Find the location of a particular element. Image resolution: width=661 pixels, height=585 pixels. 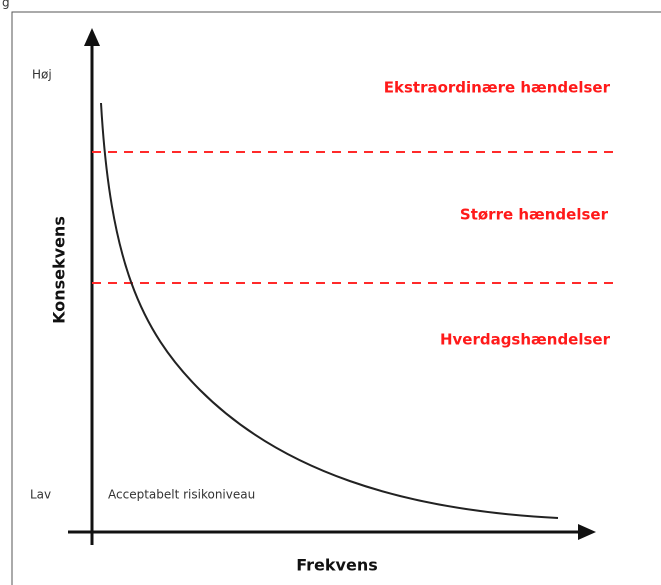

y-low-label: Lav is located at coordinates (40, 495).